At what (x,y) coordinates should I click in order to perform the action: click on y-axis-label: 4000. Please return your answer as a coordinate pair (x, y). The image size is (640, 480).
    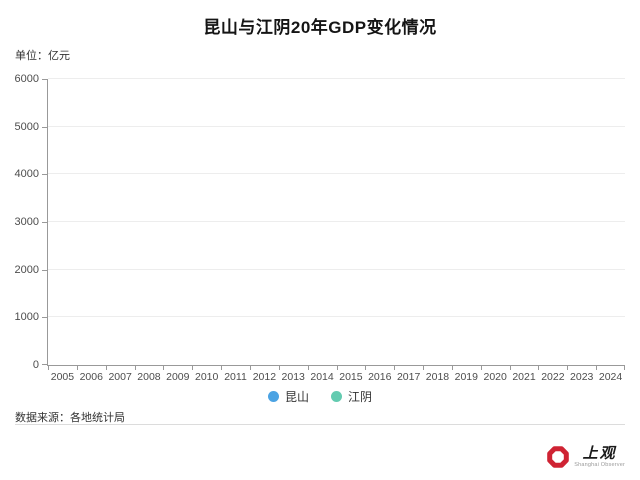
    Looking at the image, I should click on (26, 174).